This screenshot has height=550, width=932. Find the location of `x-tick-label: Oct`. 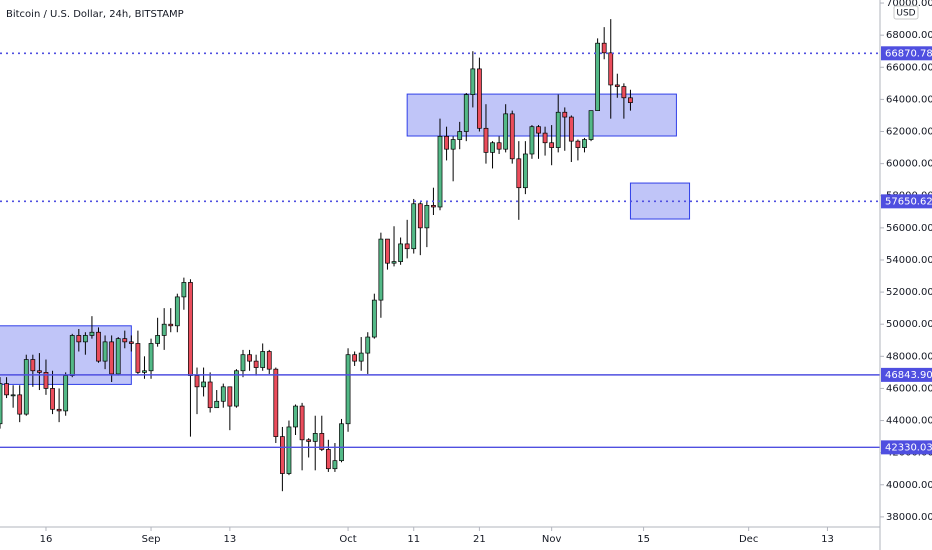

x-tick-label: Oct is located at coordinates (347, 539).